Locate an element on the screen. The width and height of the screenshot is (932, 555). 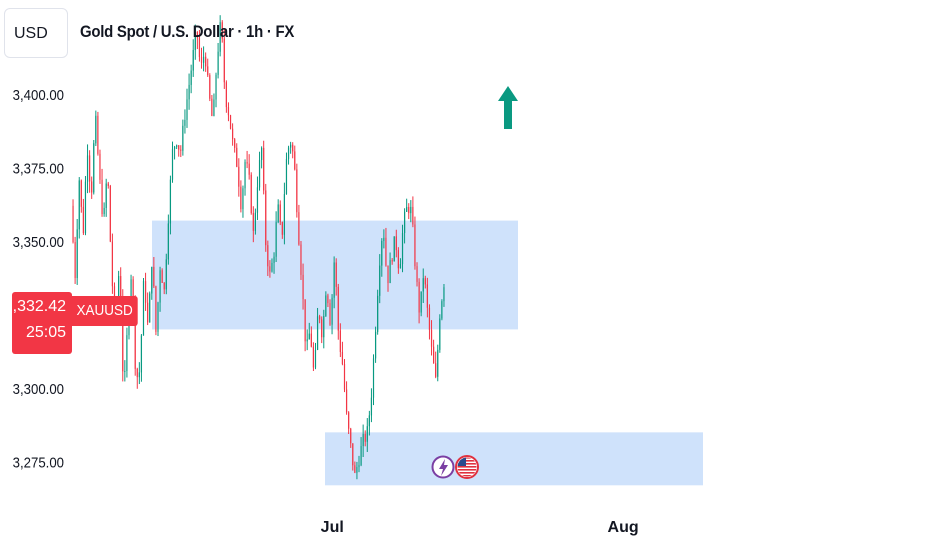
last-price-badge: 3,332.42 25:05 is located at coordinates (38, 323).